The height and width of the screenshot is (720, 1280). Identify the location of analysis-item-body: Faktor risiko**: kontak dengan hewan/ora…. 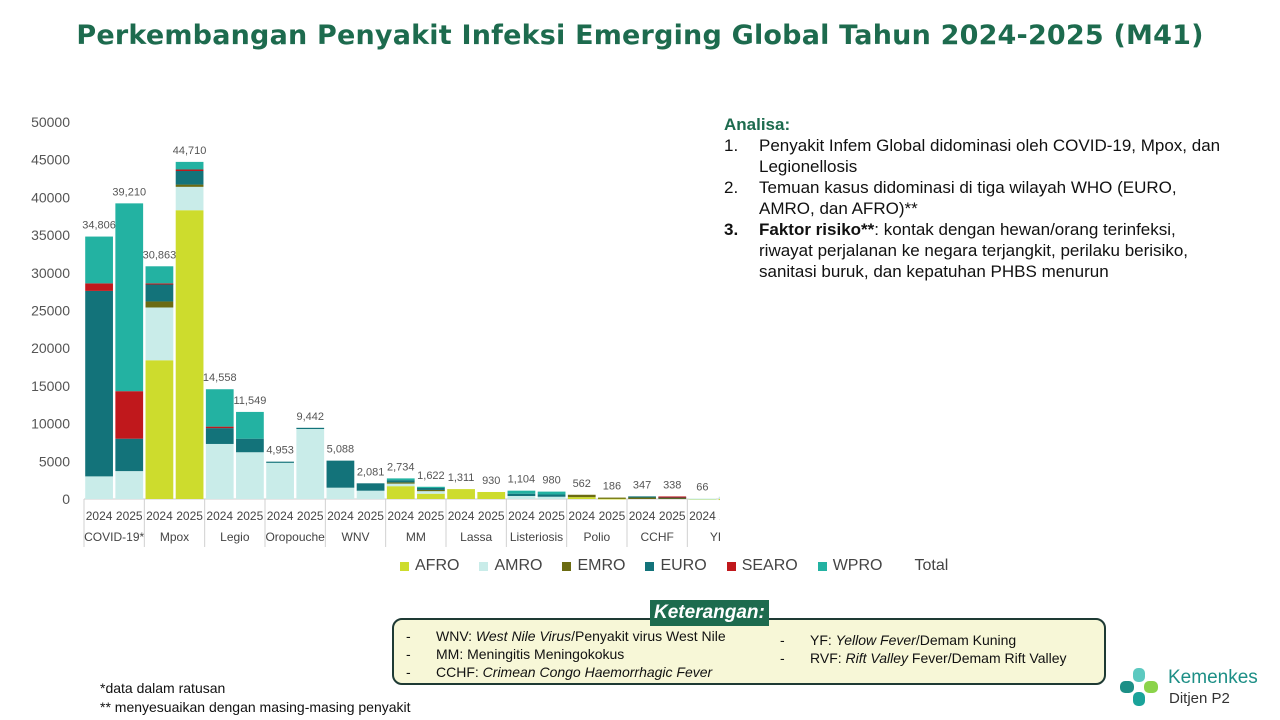
(991, 250).